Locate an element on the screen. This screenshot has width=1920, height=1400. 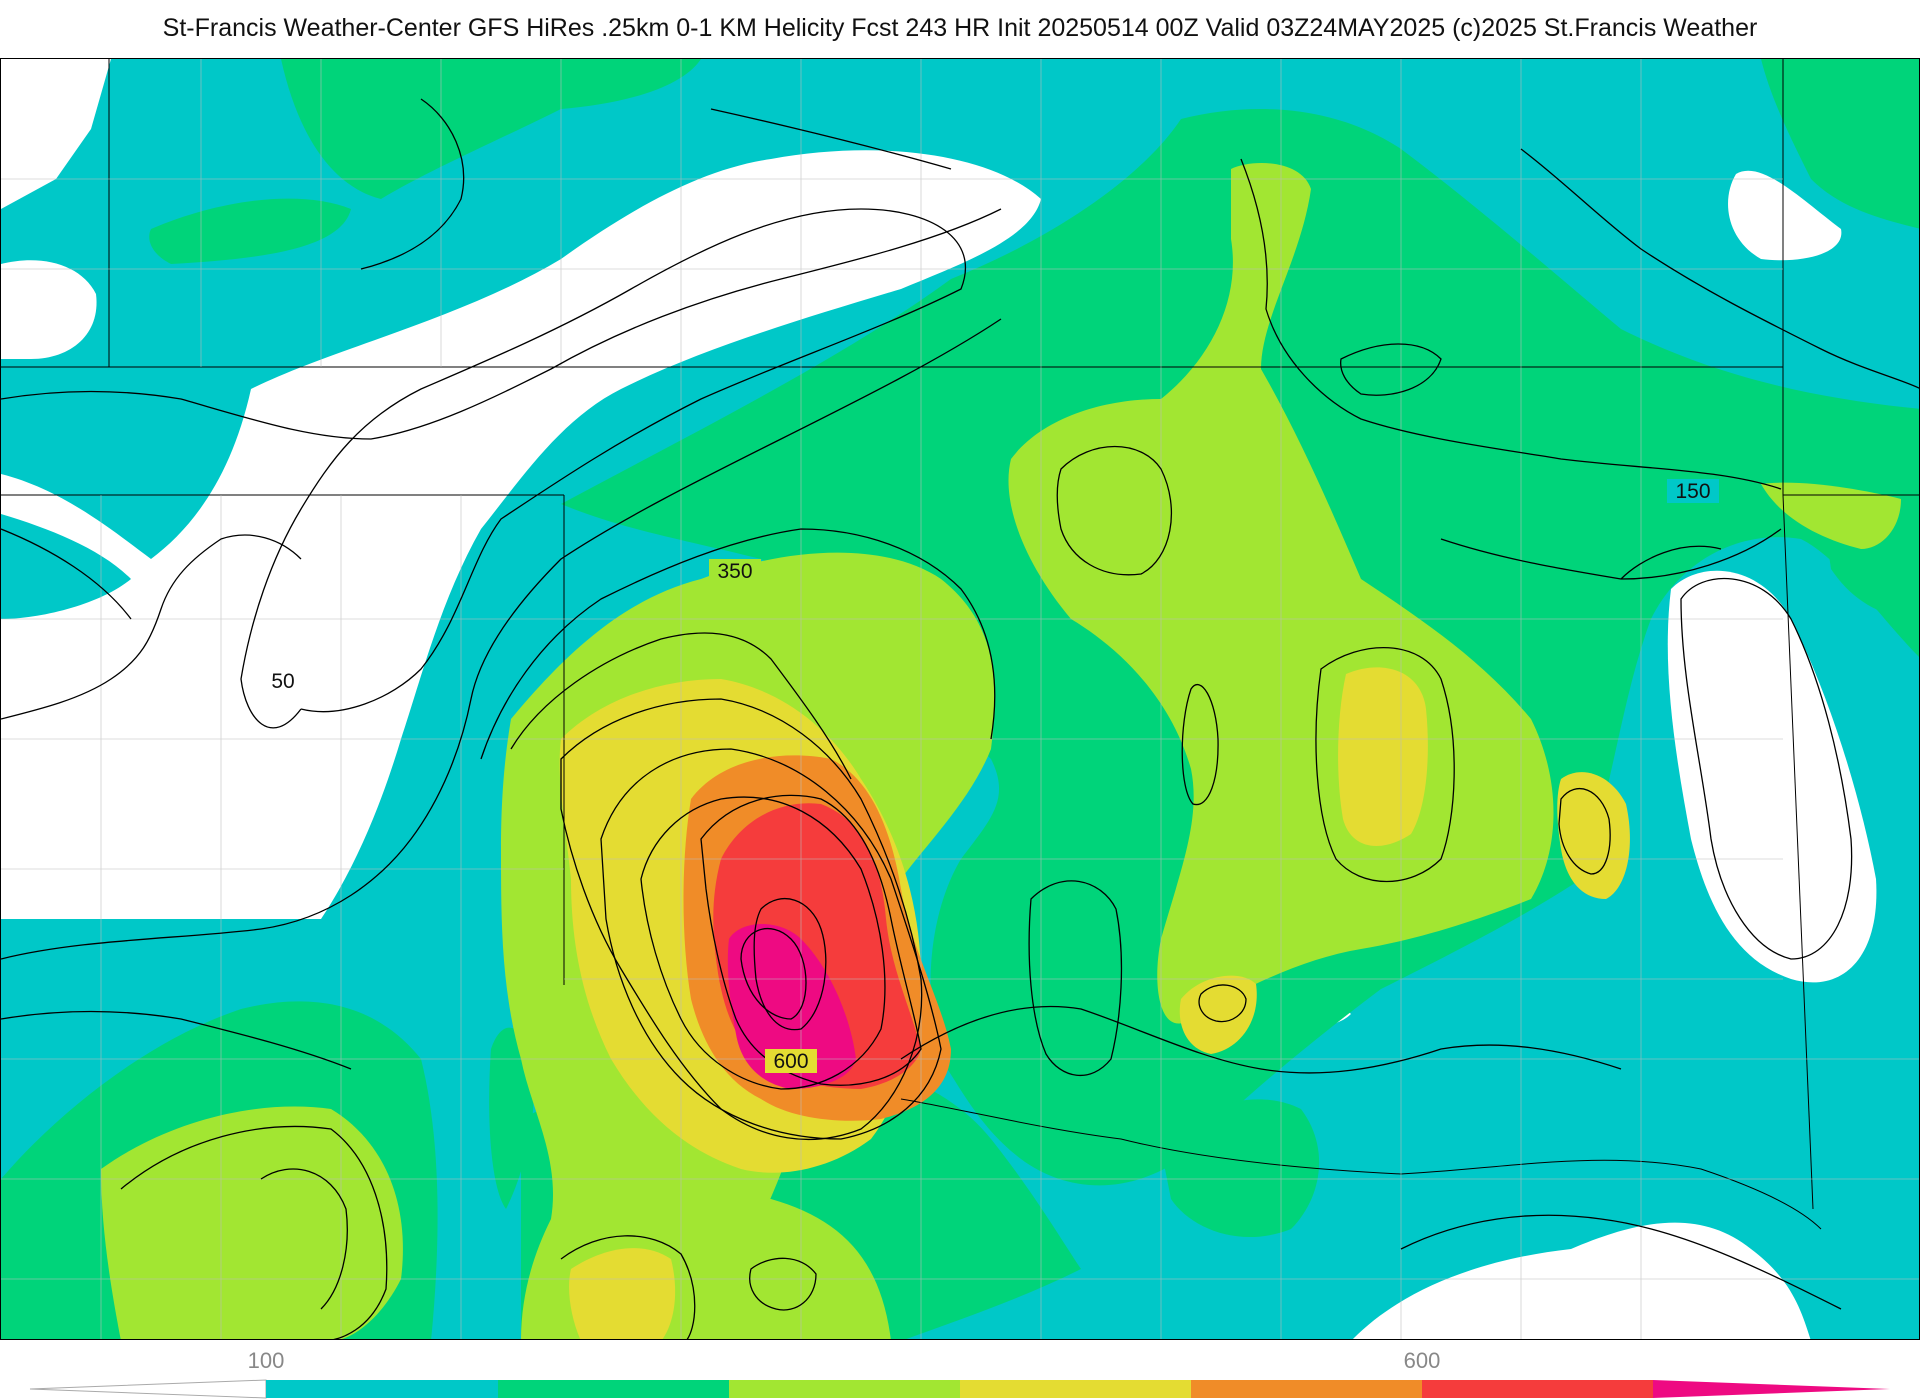
contour-line-north-curve is located at coordinates (831, 139).